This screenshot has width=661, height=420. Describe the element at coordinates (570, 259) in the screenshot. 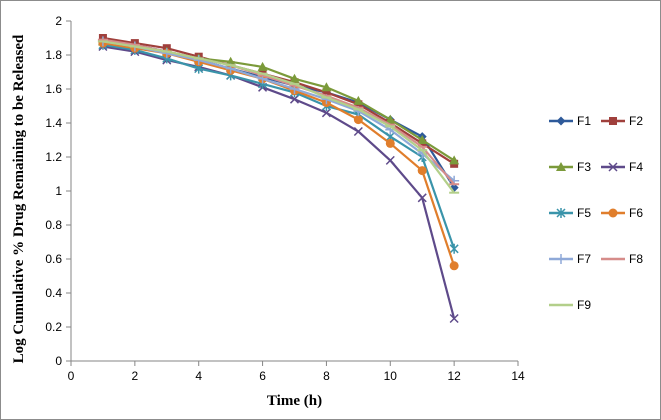

I see `legend-item-f7: F7` at that location.